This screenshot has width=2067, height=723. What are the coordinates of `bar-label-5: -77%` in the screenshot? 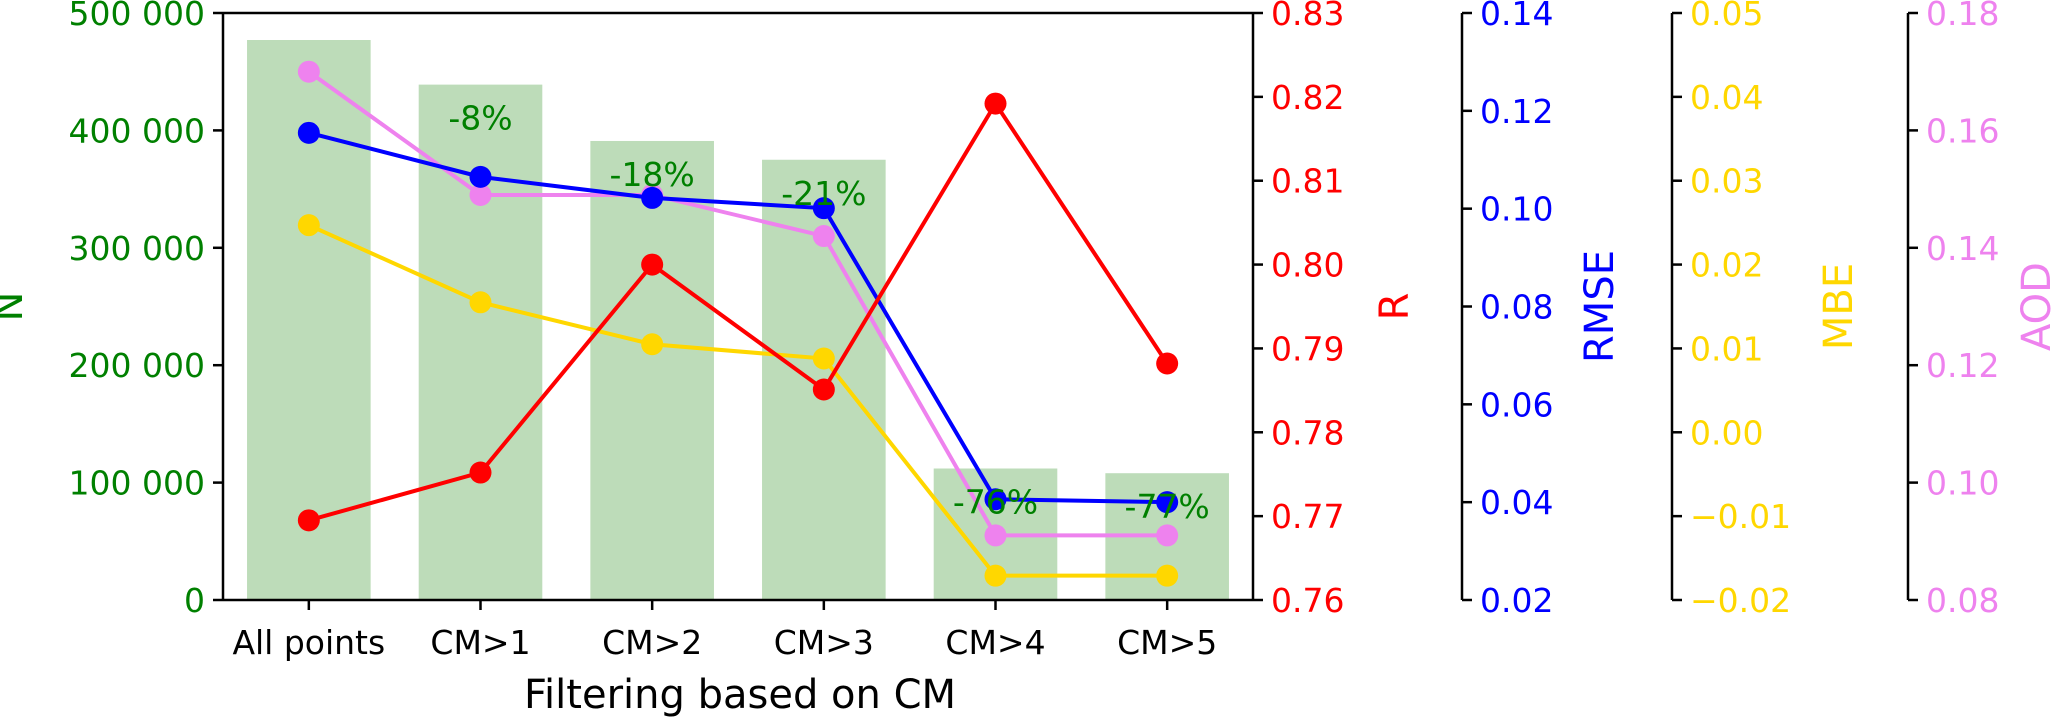 It's located at (1167, 506).